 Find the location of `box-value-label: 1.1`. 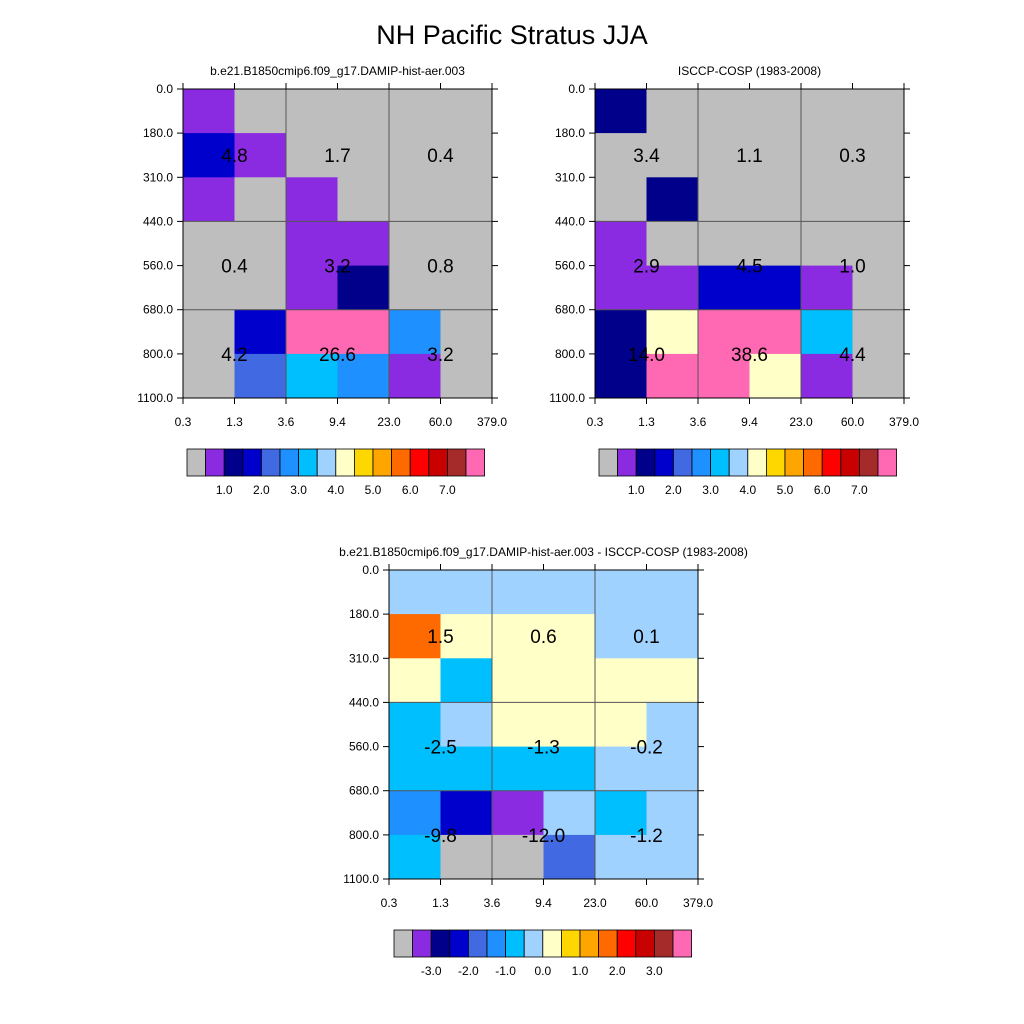

box-value-label: 1.1 is located at coordinates (749, 156).